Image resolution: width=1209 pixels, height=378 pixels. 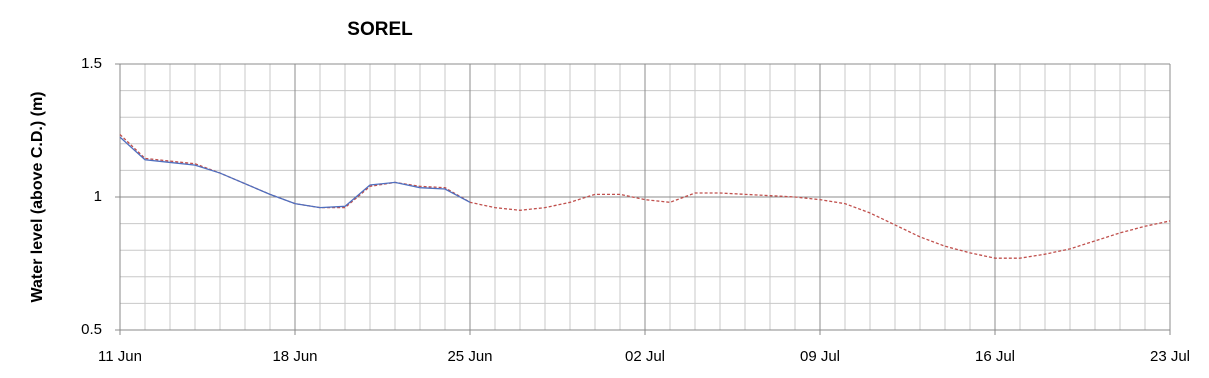 I want to click on x-tick-label: 02 Jul, so click(x=645, y=356).